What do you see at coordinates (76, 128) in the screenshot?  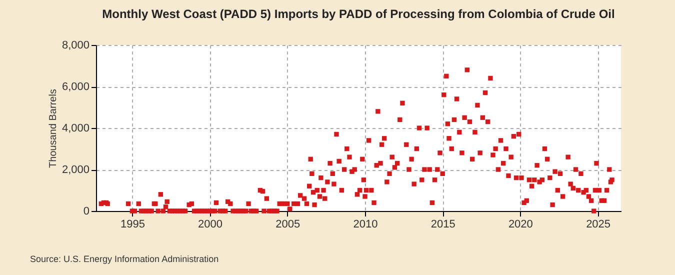 I see `y-tick-label: 4,000` at bounding box center [76, 128].